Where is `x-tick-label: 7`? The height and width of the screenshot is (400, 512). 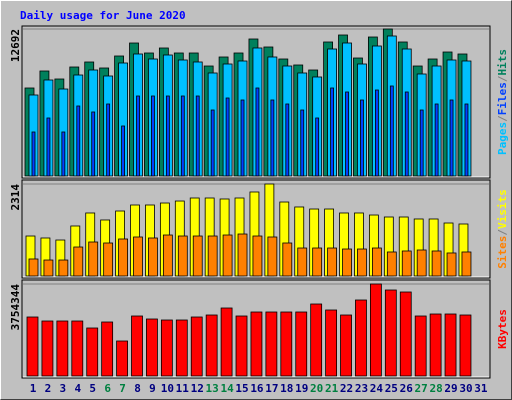 x-tick-label: 7 is located at coordinates (122, 388).